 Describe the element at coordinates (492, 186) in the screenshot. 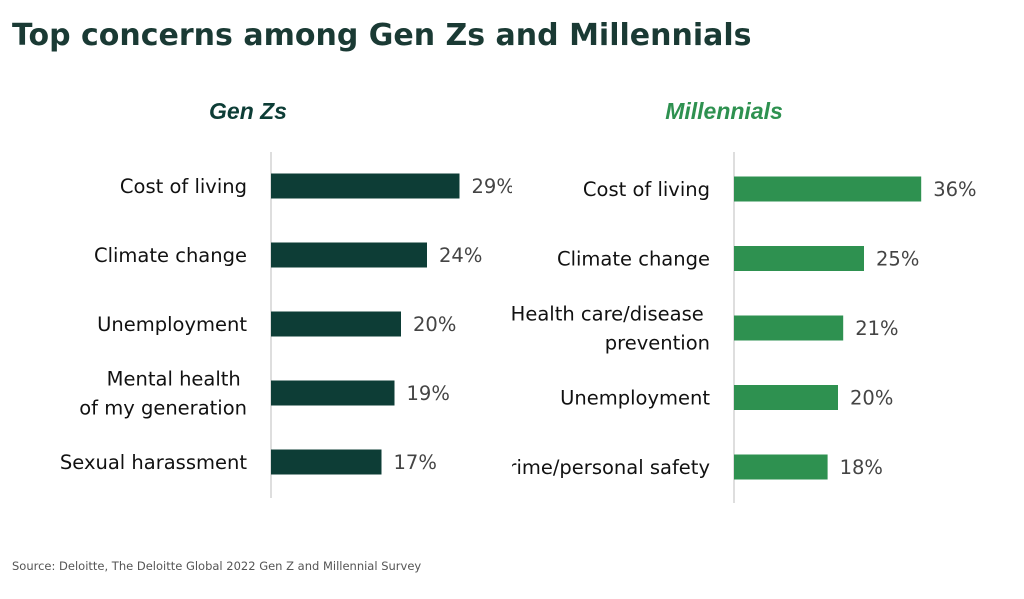

I see `gen-z-value-label-cost-of-living: 29%` at that location.